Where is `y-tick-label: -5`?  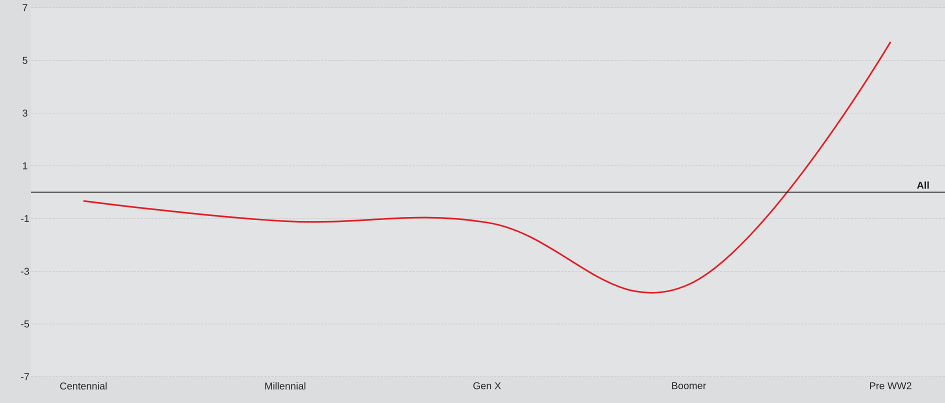 y-tick-label: -5 is located at coordinates (25, 324).